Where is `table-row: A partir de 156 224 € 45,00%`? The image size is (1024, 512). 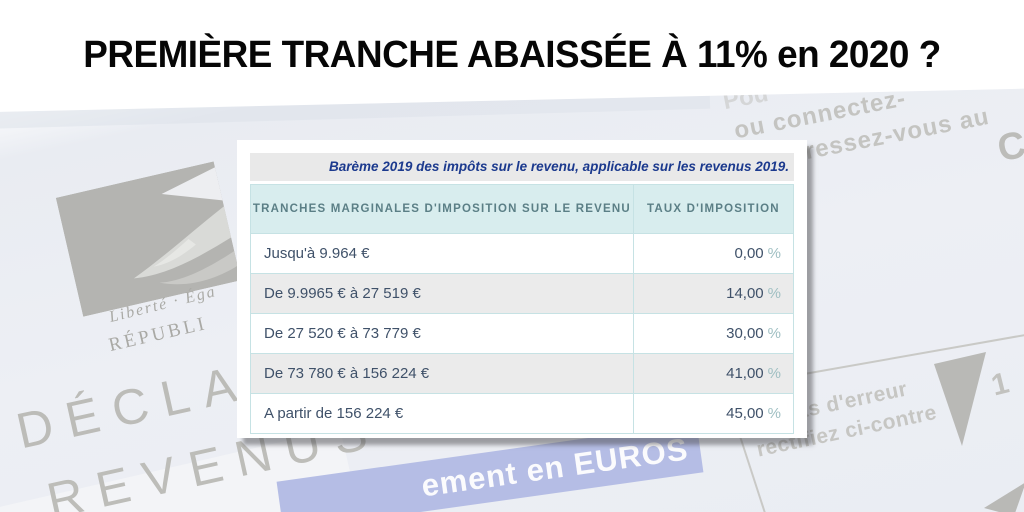 table-row: A partir de 156 224 € 45,00% is located at coordinates (522, 413).